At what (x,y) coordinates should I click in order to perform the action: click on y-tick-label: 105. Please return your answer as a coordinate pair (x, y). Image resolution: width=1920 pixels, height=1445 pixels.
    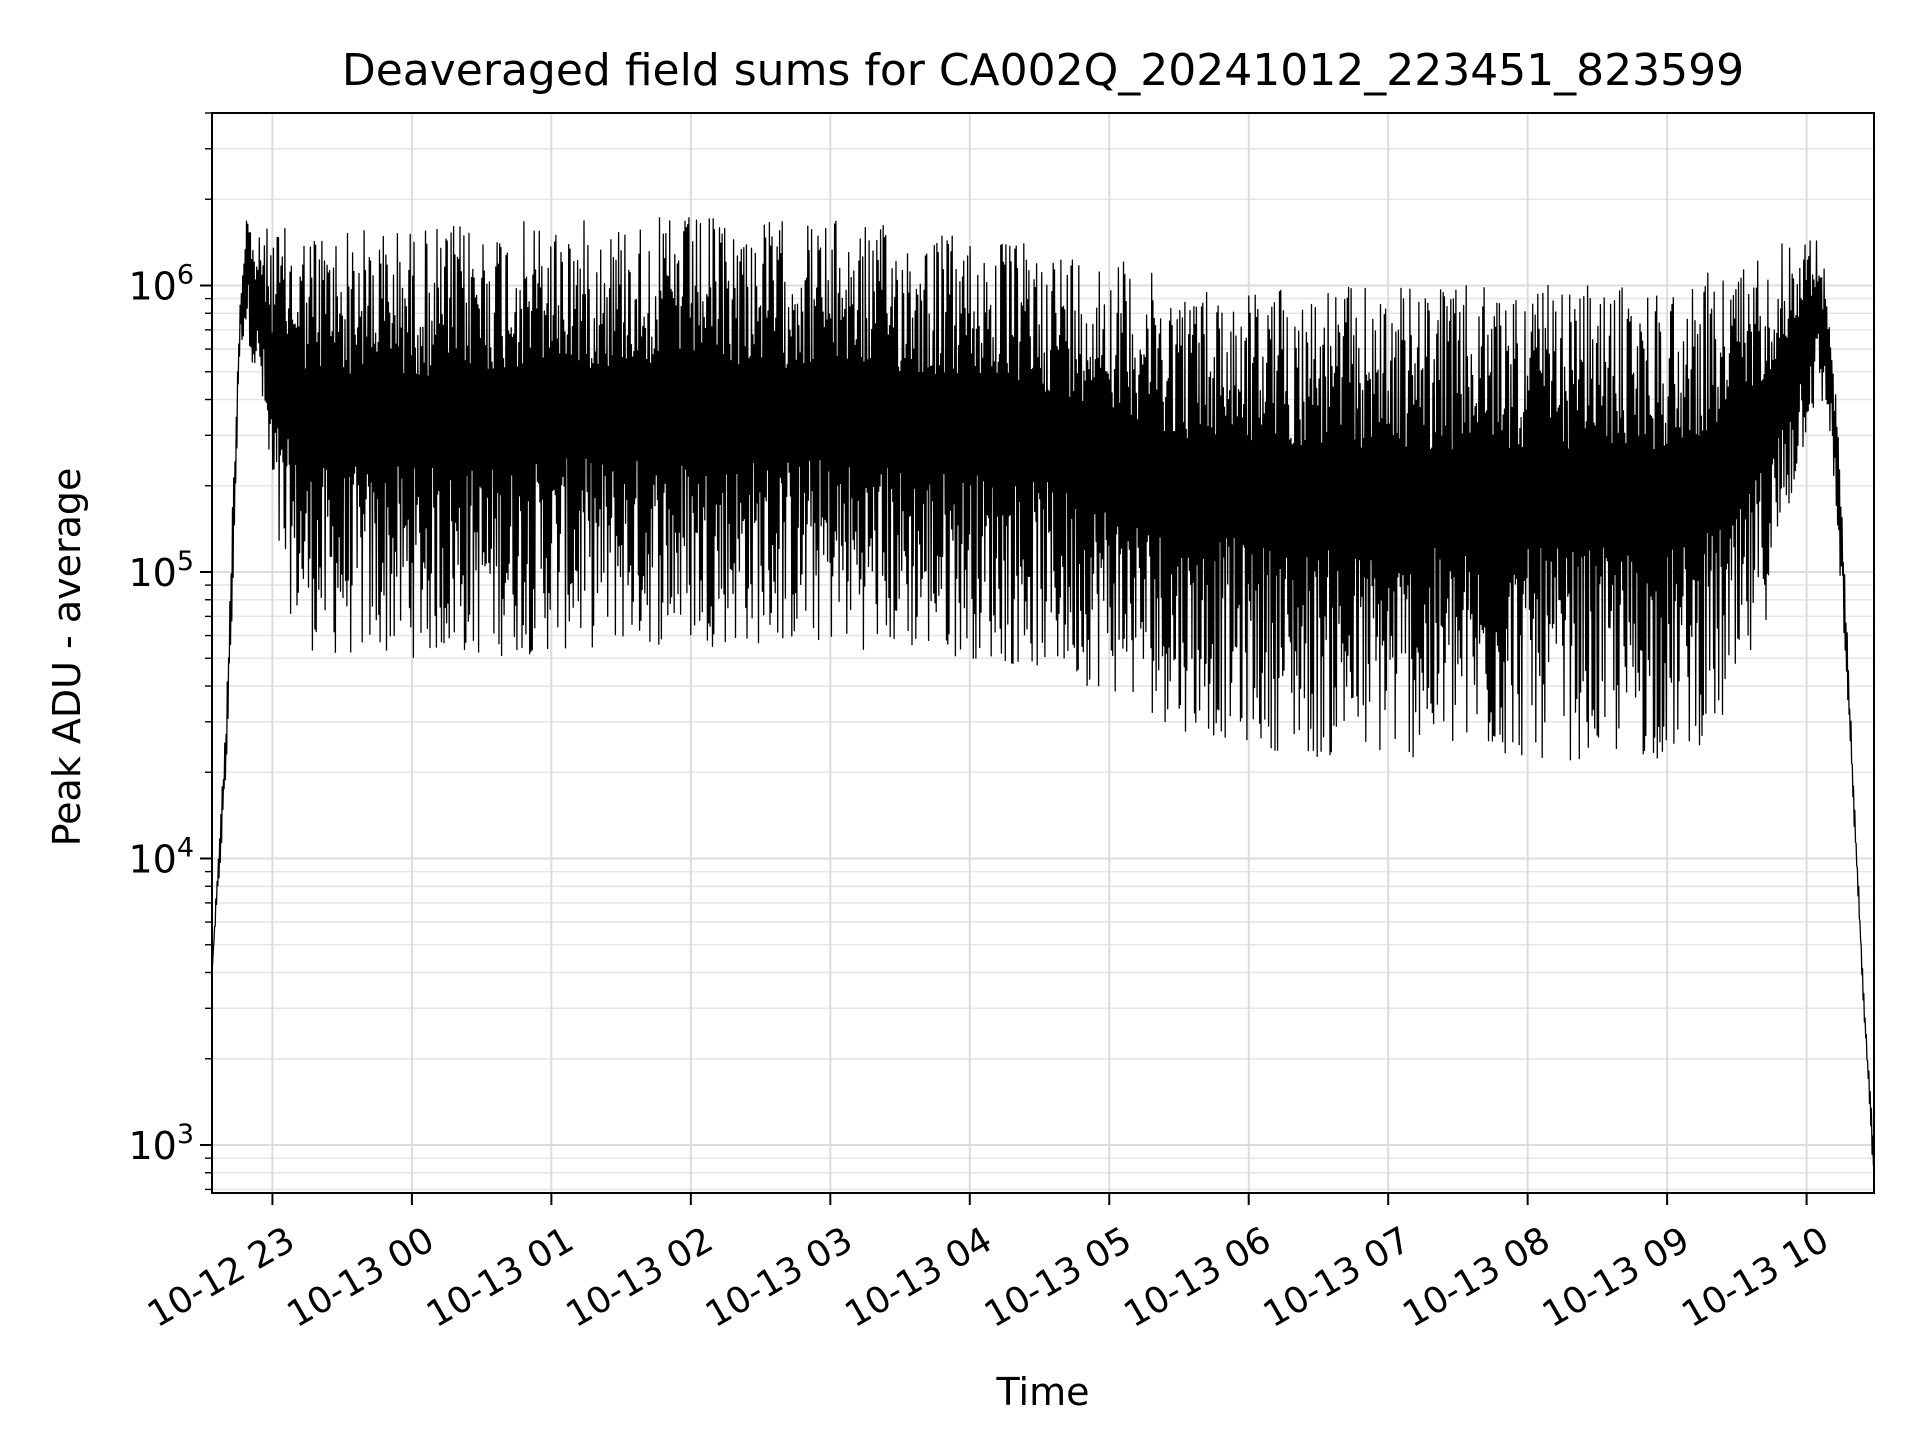
    Looking at the image, I should click on (161, 570).